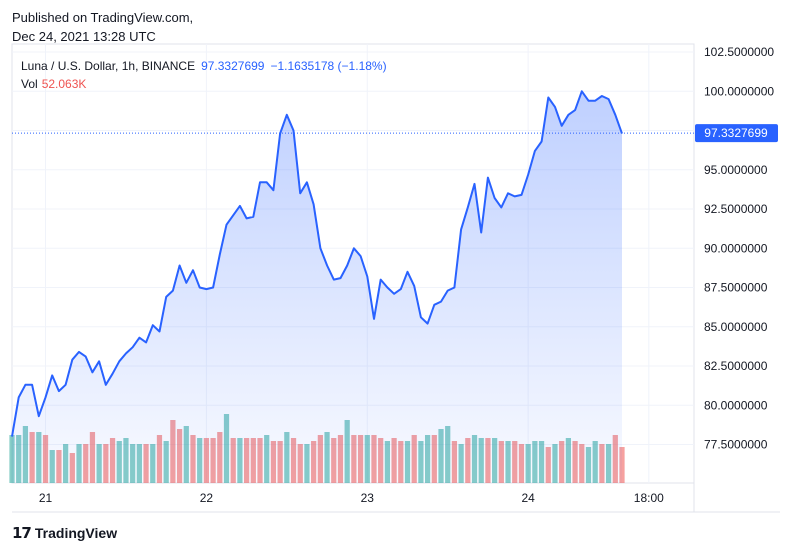 The image size is (800, 552). I want to click on x-tick-label: 18:00, so click(649, 498).